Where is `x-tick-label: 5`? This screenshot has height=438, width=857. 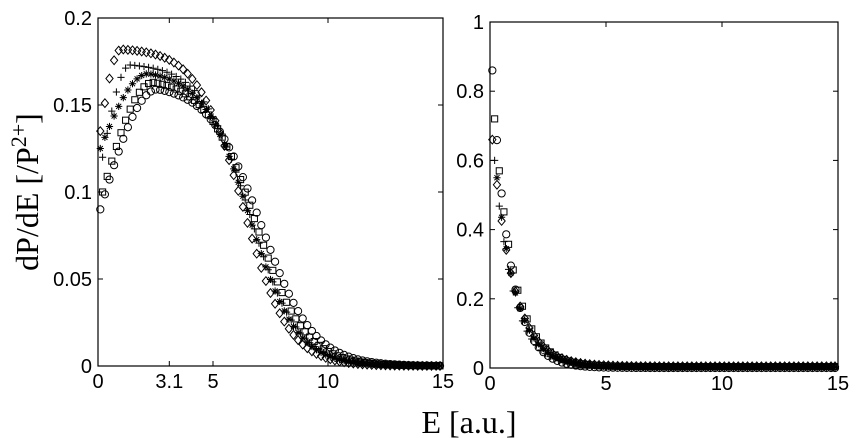 x-tick-label: 5 is located at coordinates (605, 384).